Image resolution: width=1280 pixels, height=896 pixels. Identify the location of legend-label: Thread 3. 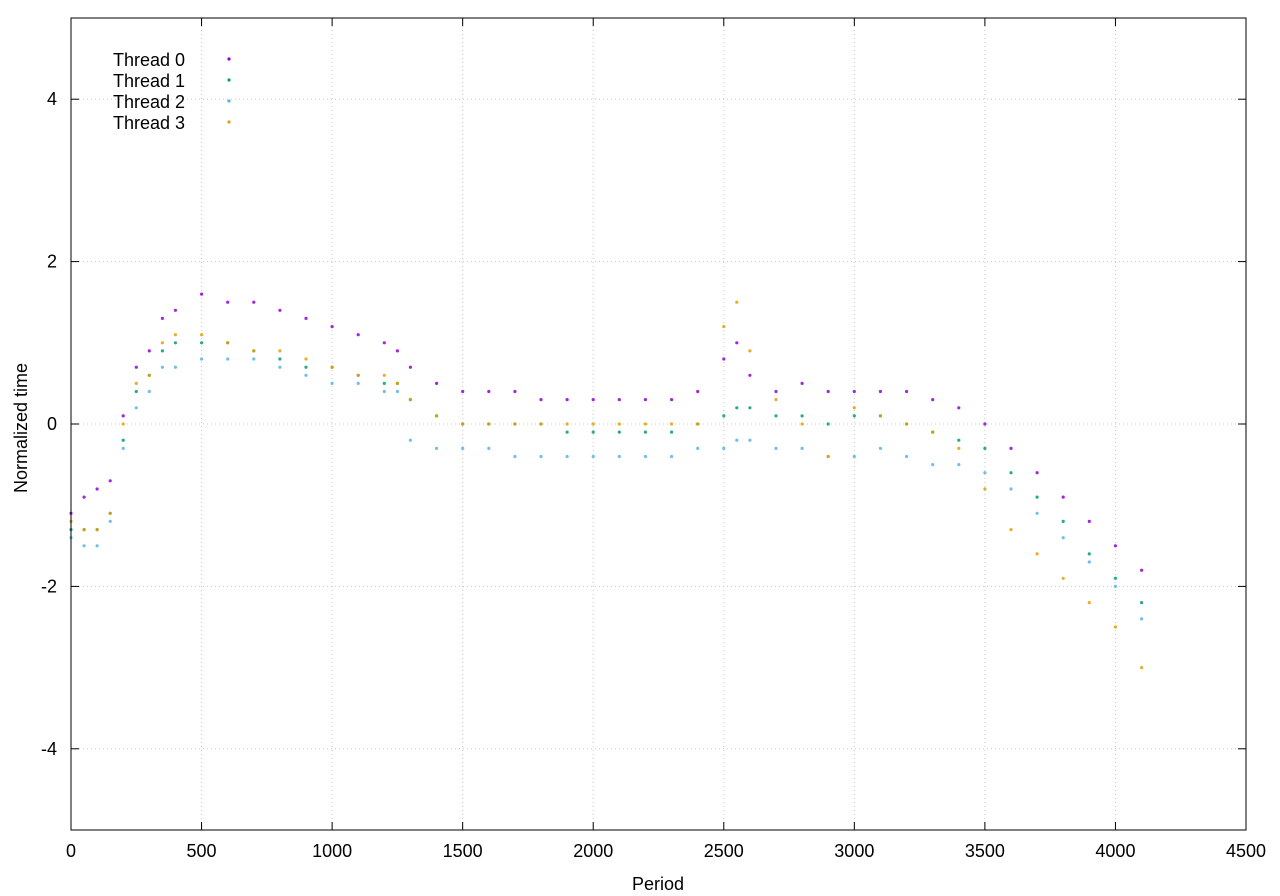
(149, 123).